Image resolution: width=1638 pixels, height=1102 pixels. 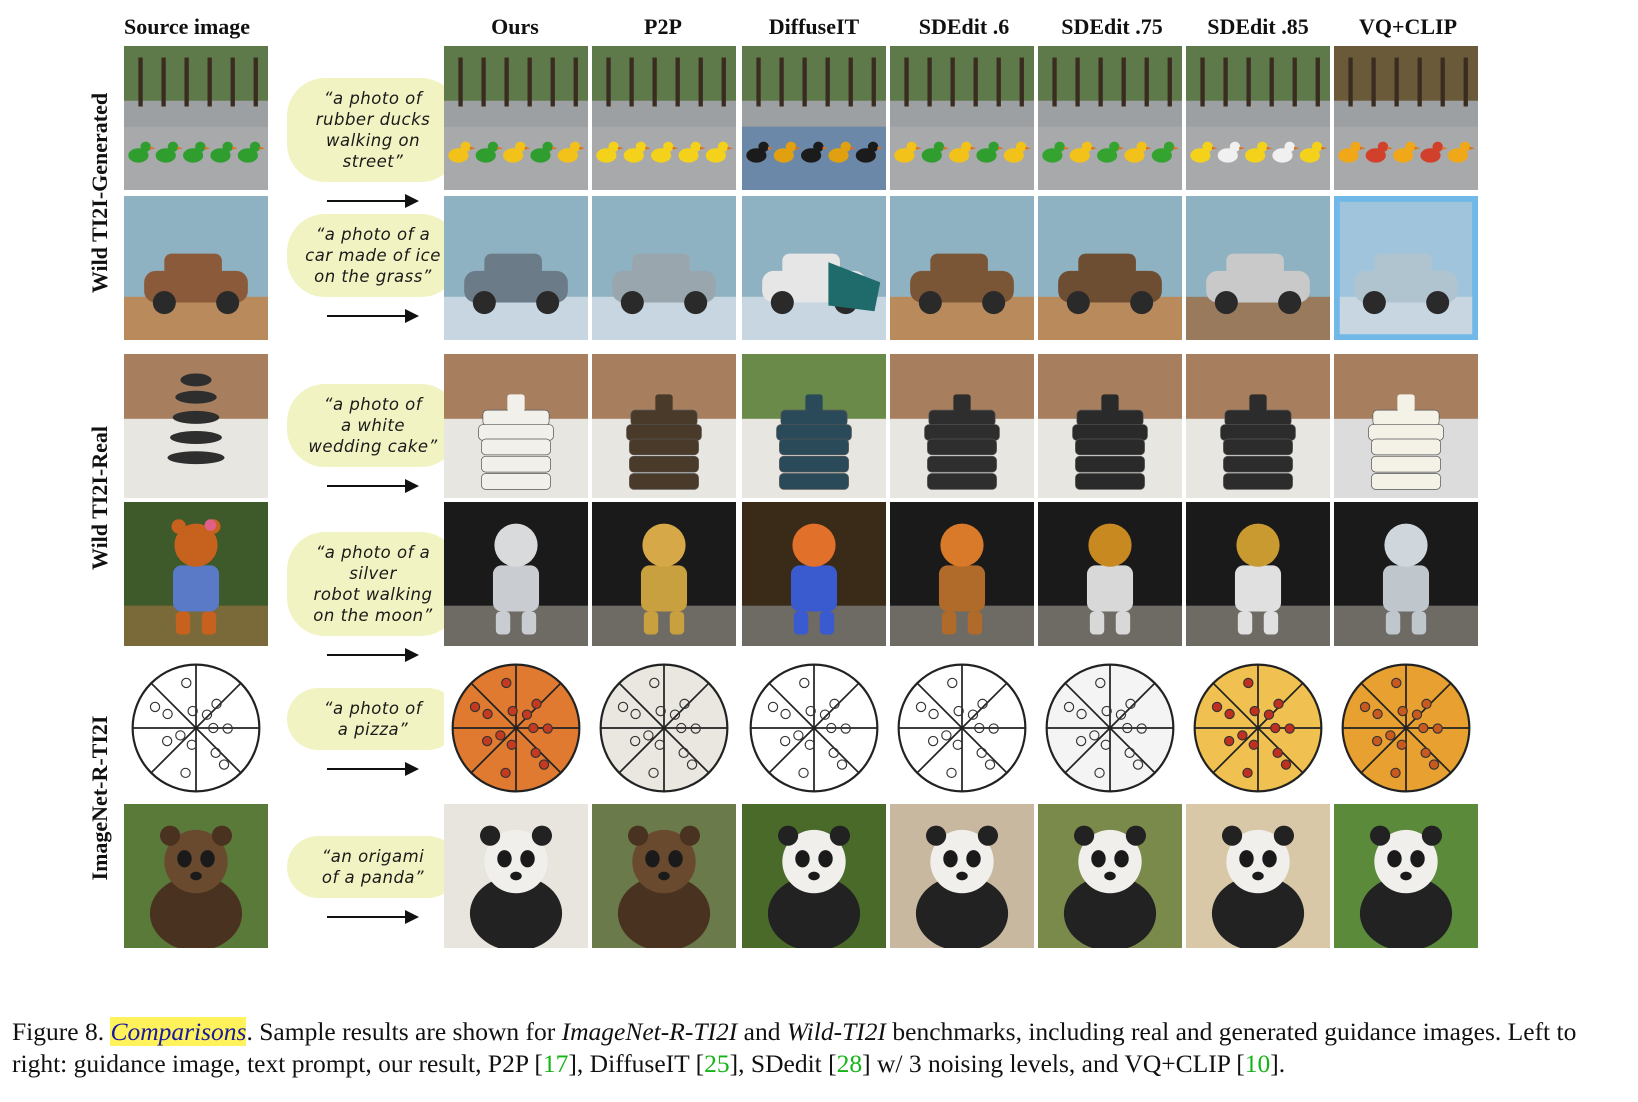 I want to click on header-ours: Ours, so click(x=515, y=26).